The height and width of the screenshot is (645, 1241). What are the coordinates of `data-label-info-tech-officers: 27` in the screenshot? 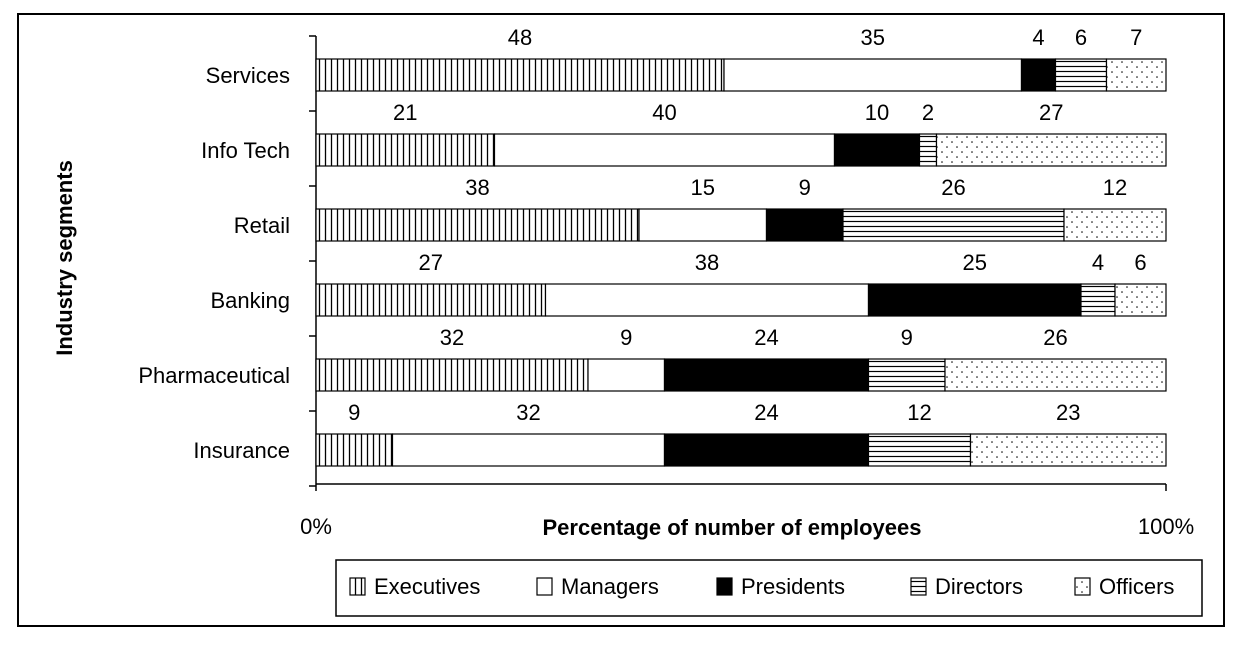 It's located at (1051, 112).